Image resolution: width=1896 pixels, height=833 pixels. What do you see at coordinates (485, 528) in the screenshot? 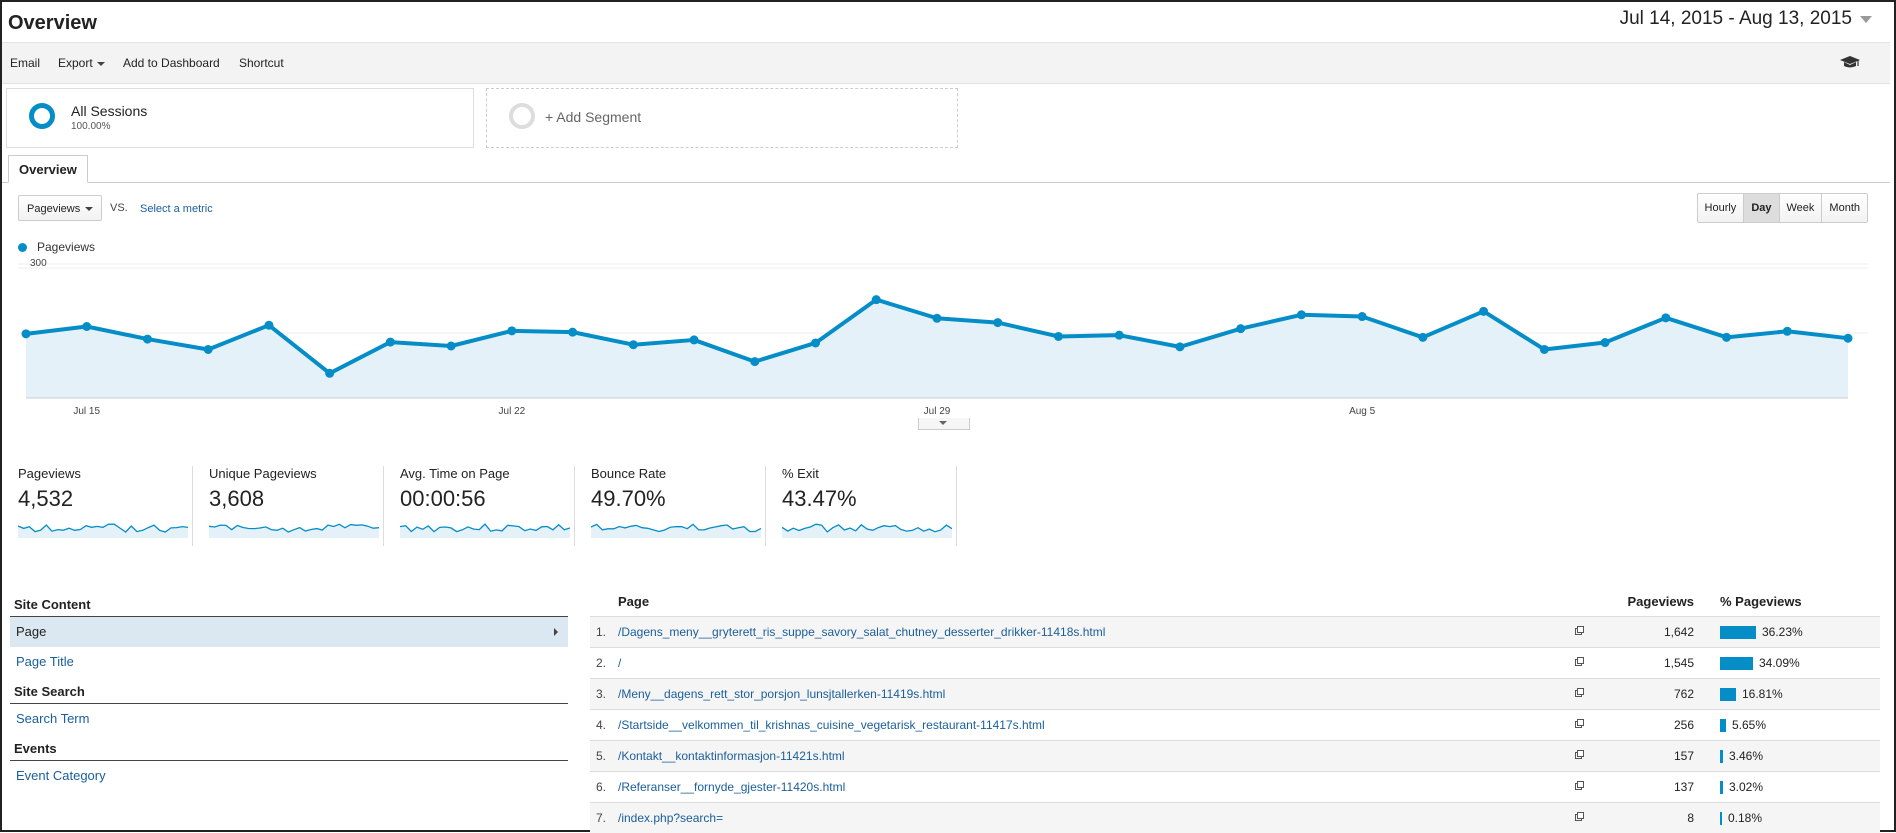
I see `sparkline-line` at bounding box center [485, 528].